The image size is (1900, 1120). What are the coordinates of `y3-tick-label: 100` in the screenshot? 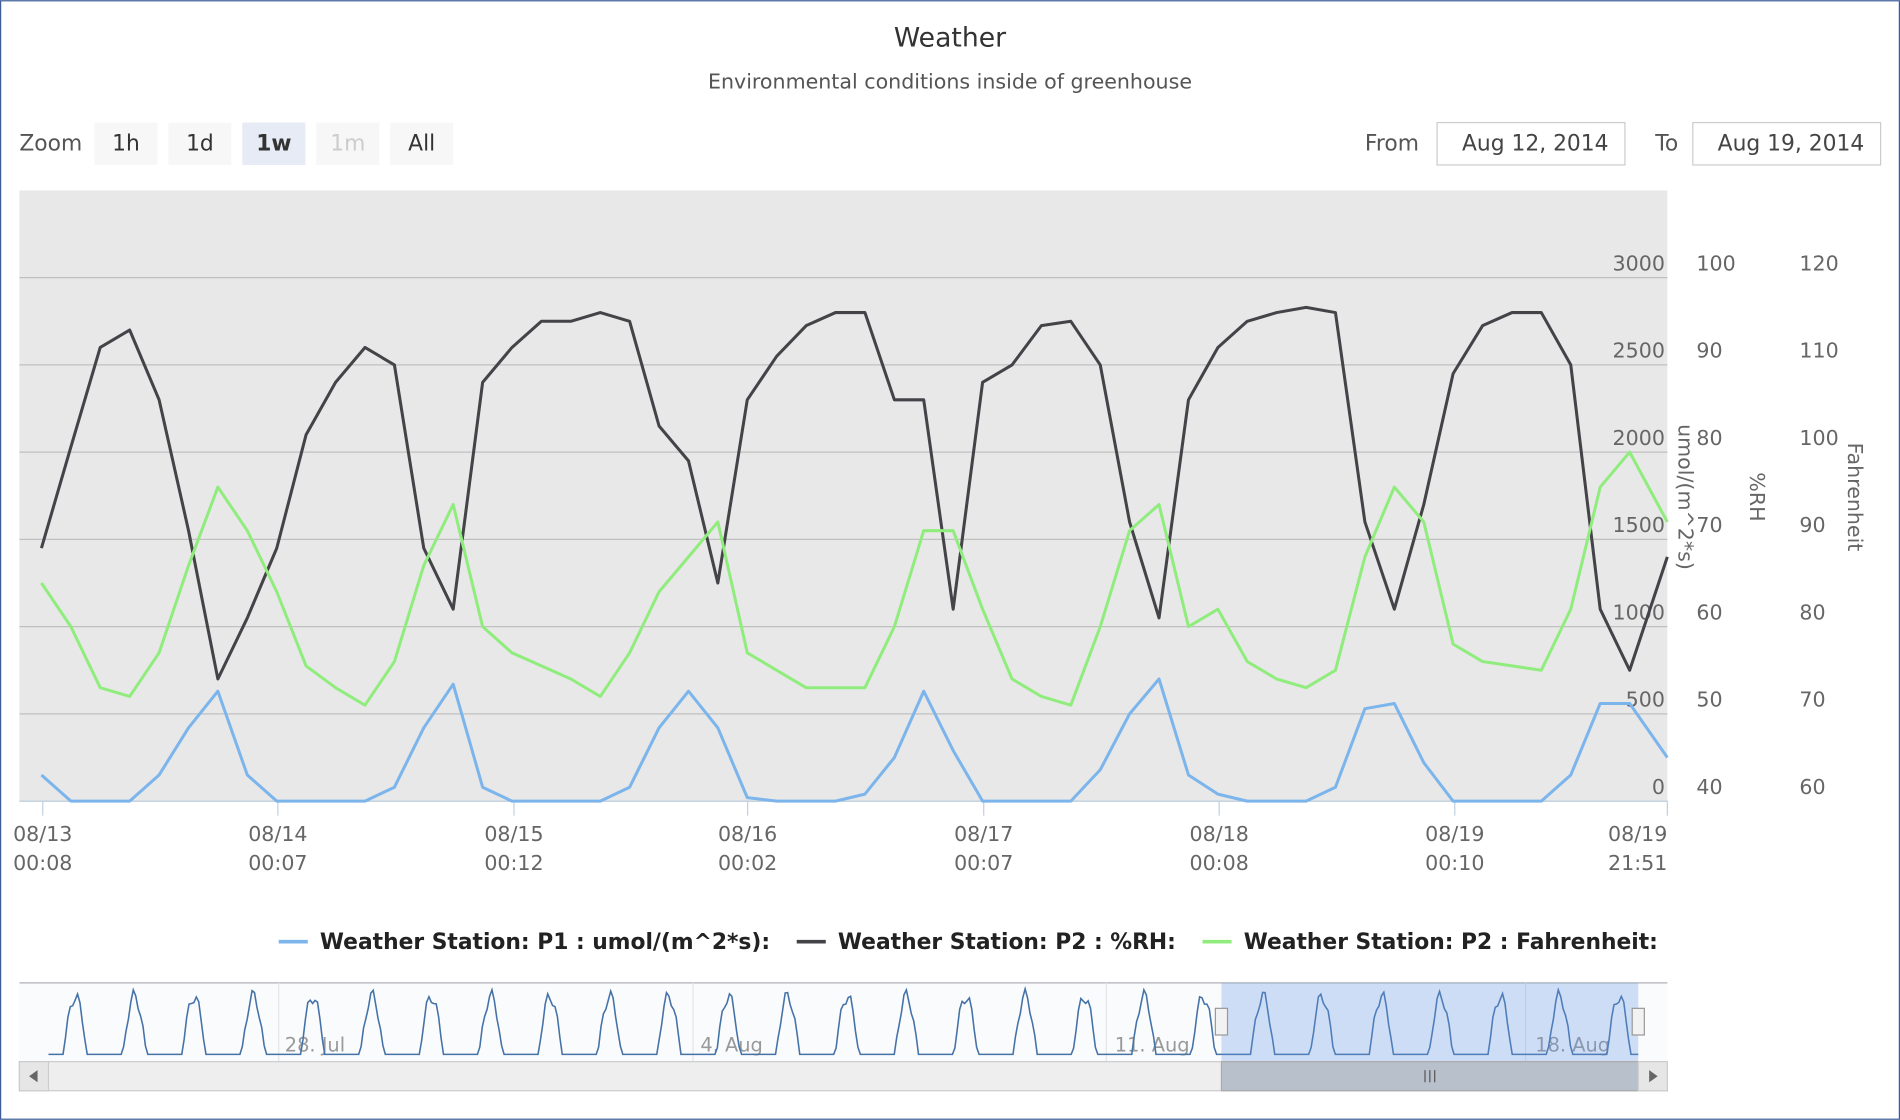 It's located at (1818, 438).